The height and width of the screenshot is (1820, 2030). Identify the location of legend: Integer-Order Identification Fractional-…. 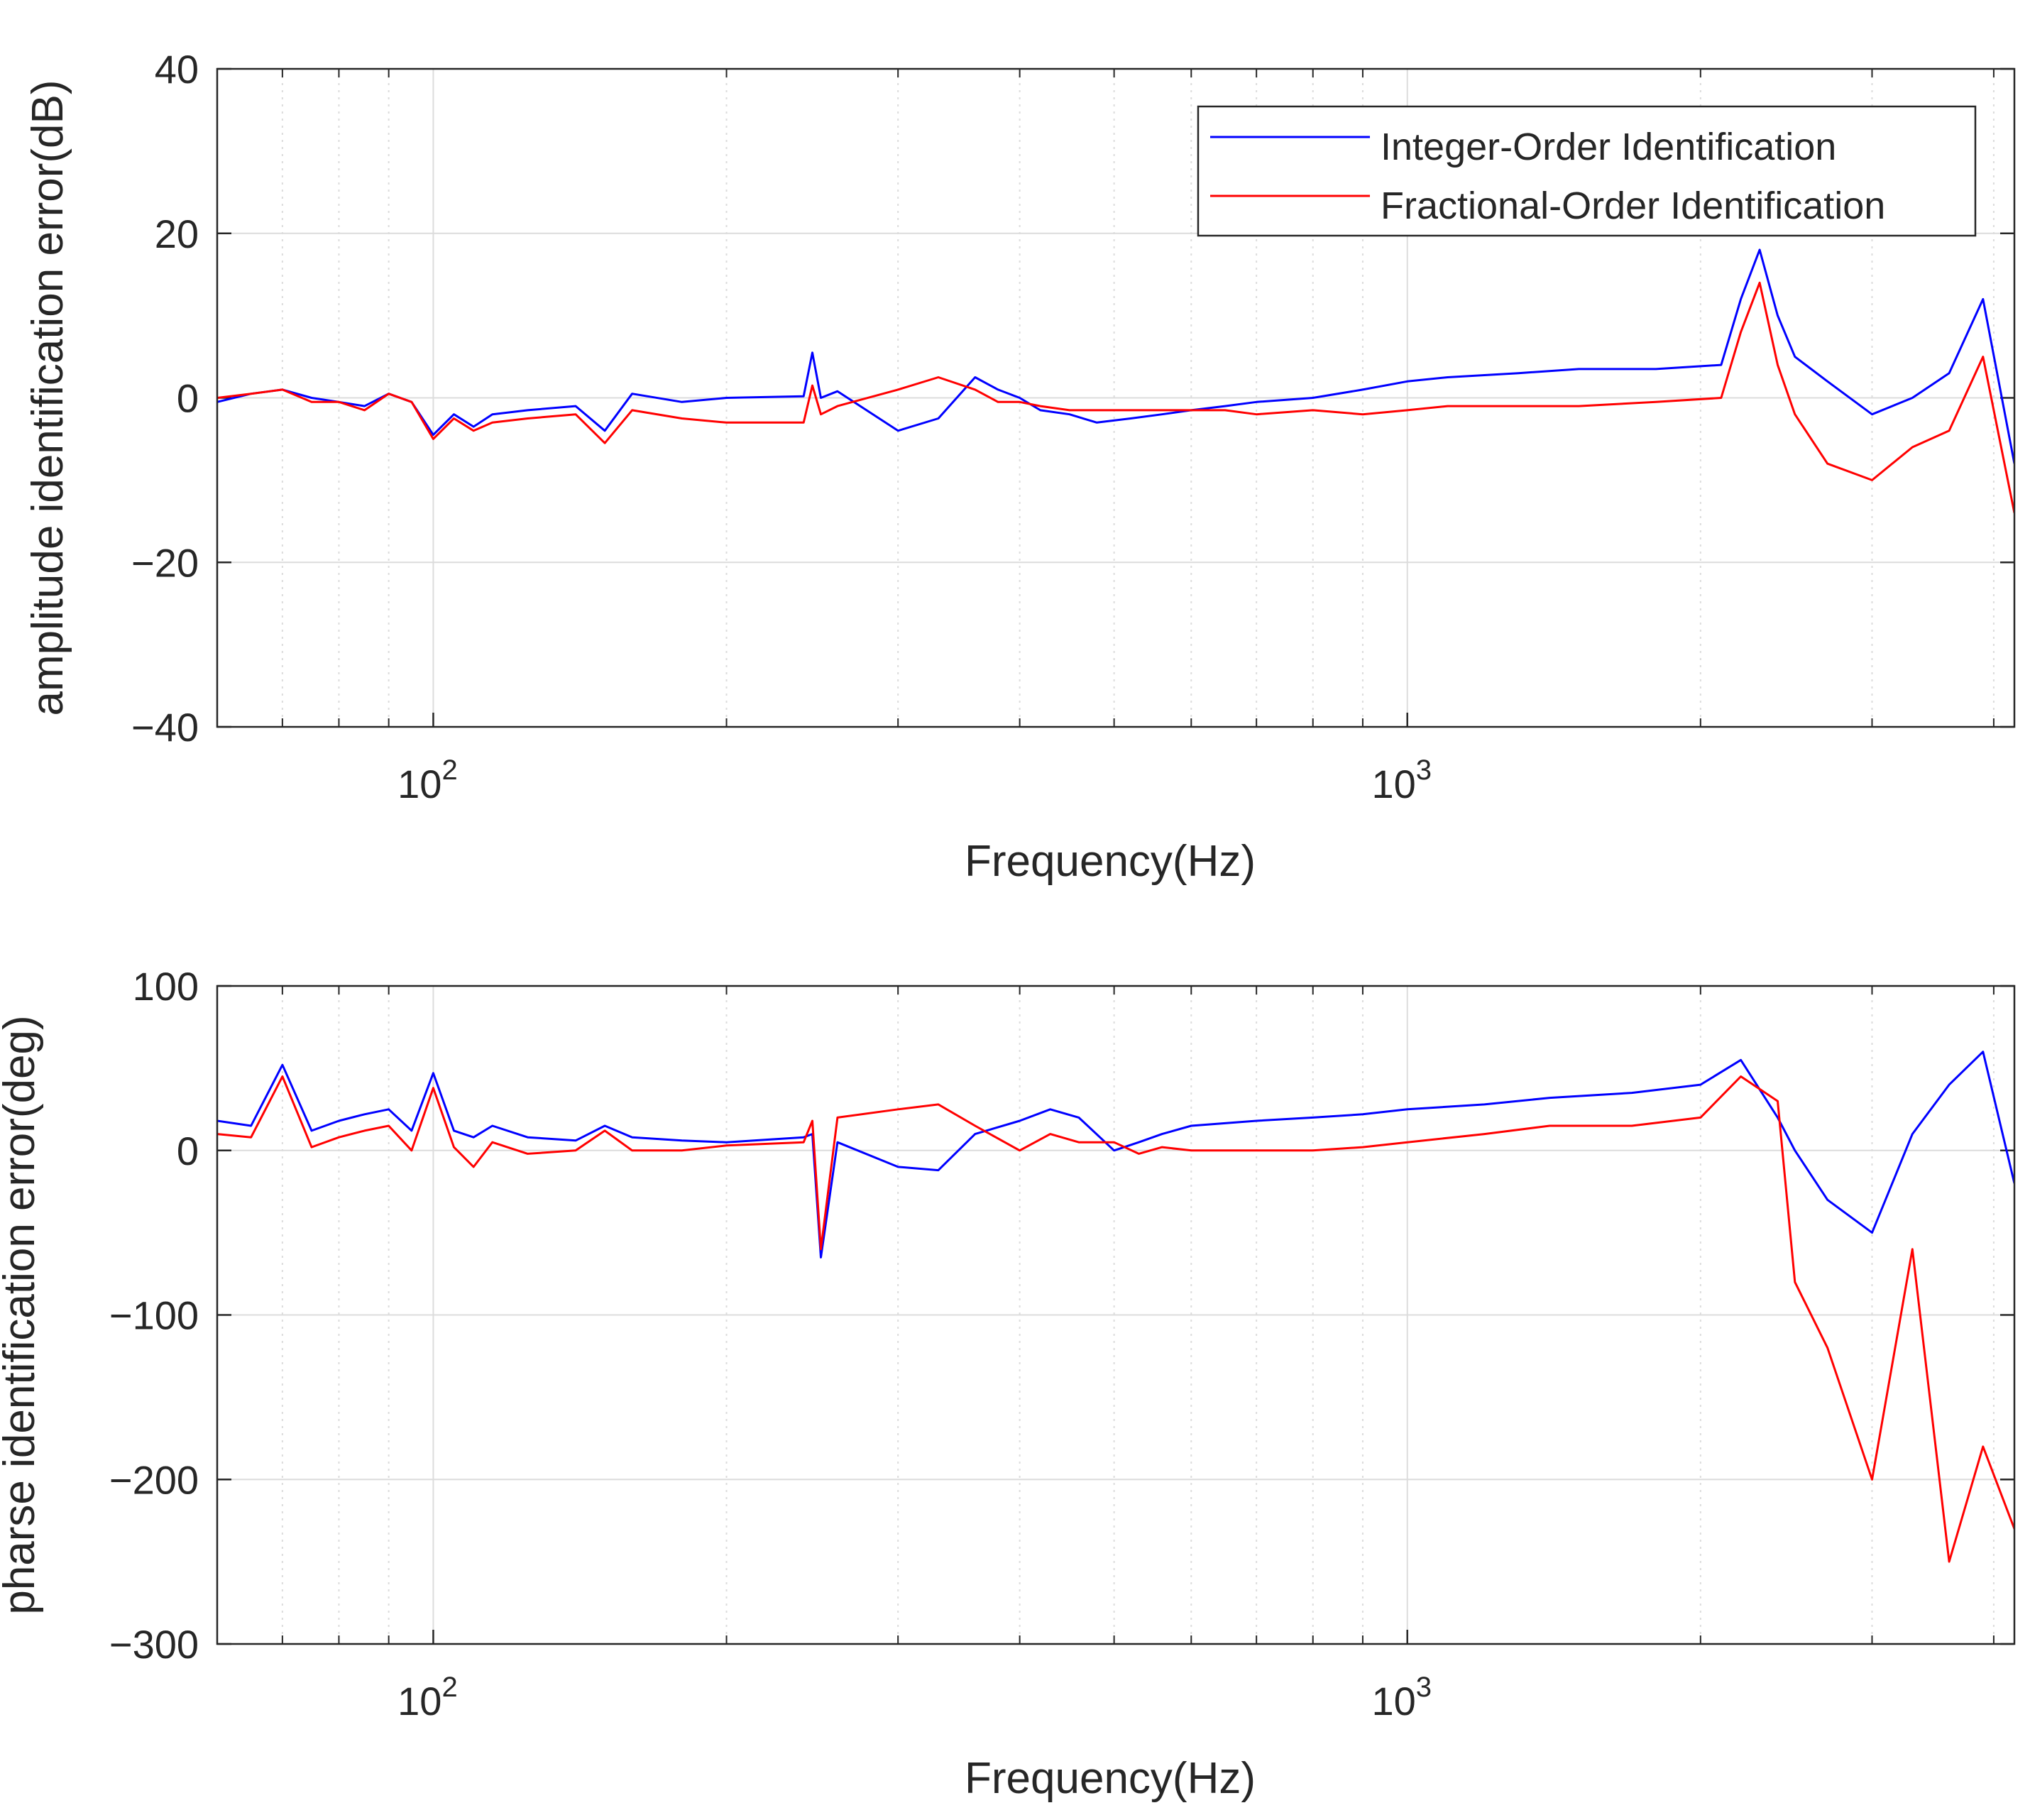
(1587, 171).